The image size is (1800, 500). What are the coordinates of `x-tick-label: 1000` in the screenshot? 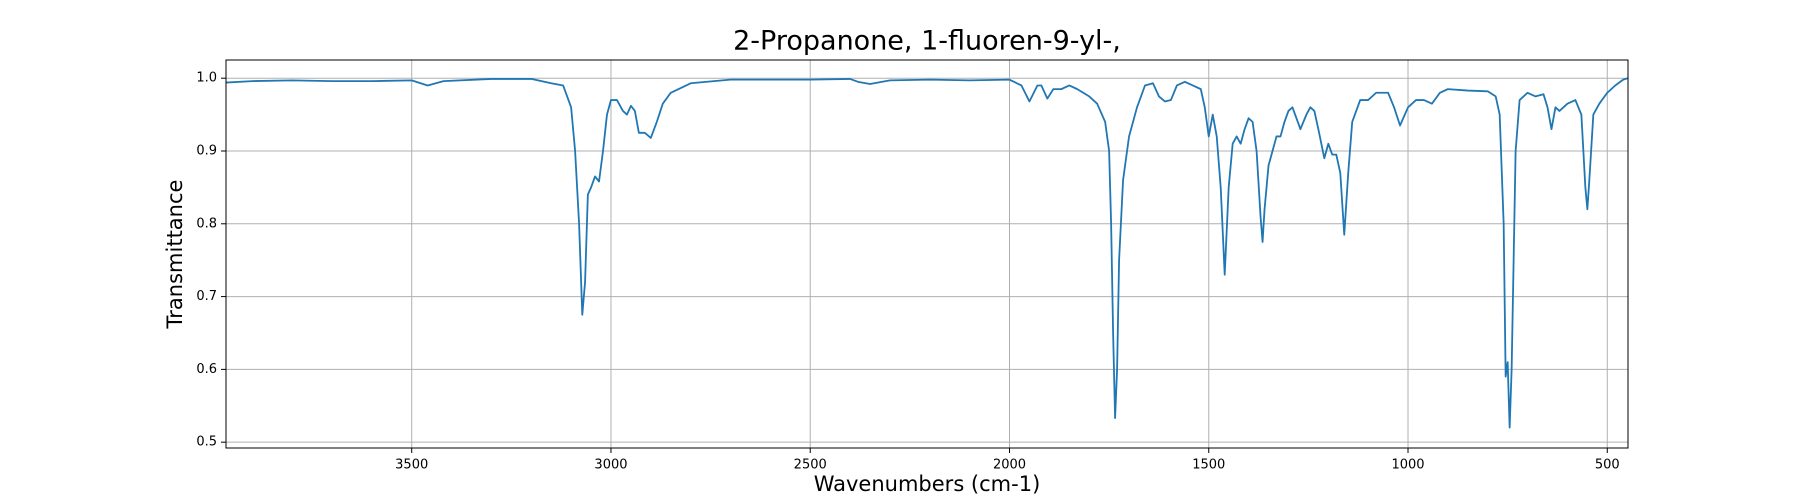 It's located at (1407, 465).